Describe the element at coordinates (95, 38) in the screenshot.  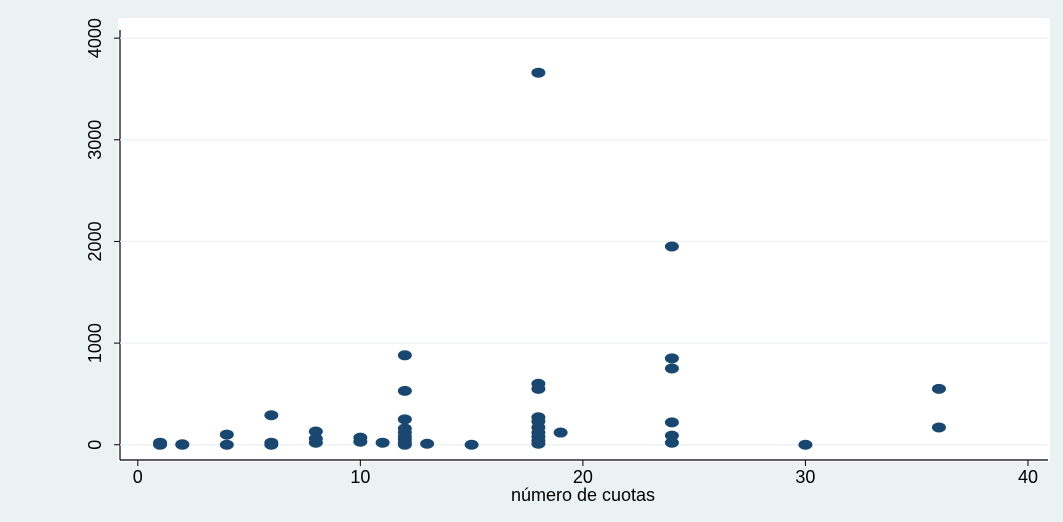
I see `y-tick-label: 4000` at that location.